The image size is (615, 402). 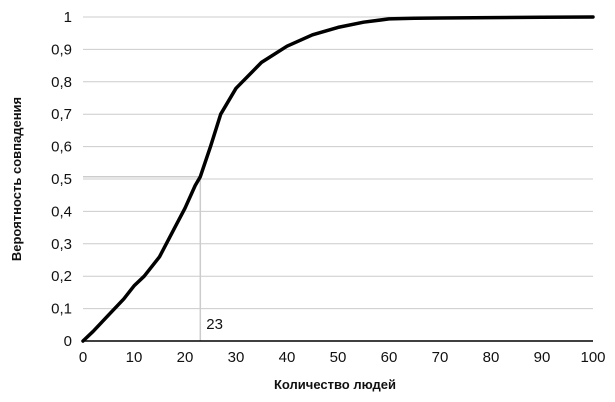 I want to click on y-tick-label: 0,3, so click(x=61, y=244).